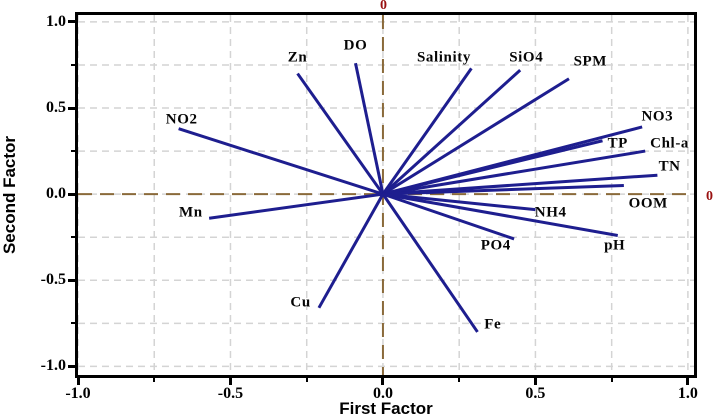  Describe the element at coordinates (709, 196) in the screenshot. I see `zero-marker-right: 0` at that location.